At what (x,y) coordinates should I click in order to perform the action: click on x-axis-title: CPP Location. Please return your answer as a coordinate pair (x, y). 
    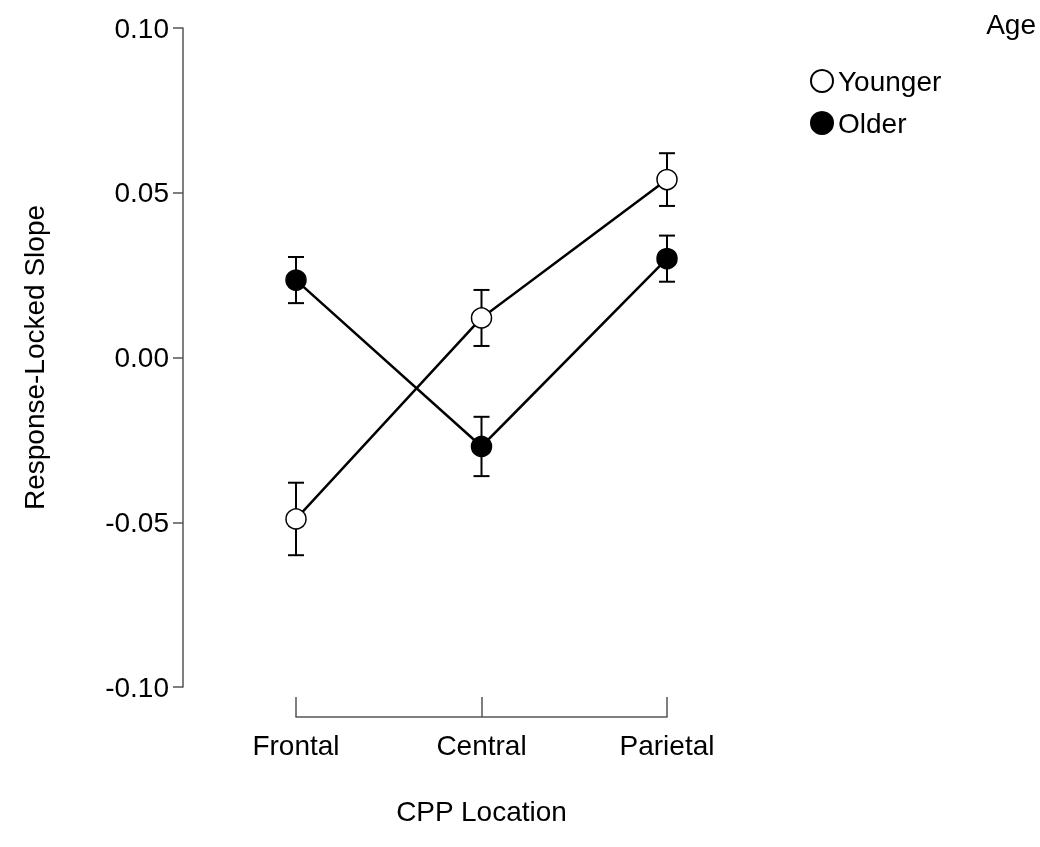
    Looking at the image, I should click on (481, 811).